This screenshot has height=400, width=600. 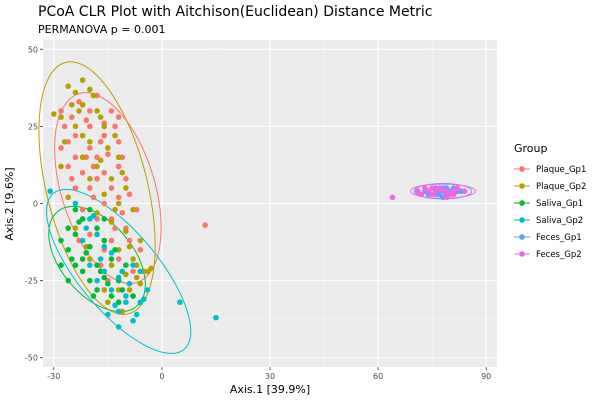 I want to click on legend-label-feces-gp1: Feces_Gp1, so click(x=559, y=238).